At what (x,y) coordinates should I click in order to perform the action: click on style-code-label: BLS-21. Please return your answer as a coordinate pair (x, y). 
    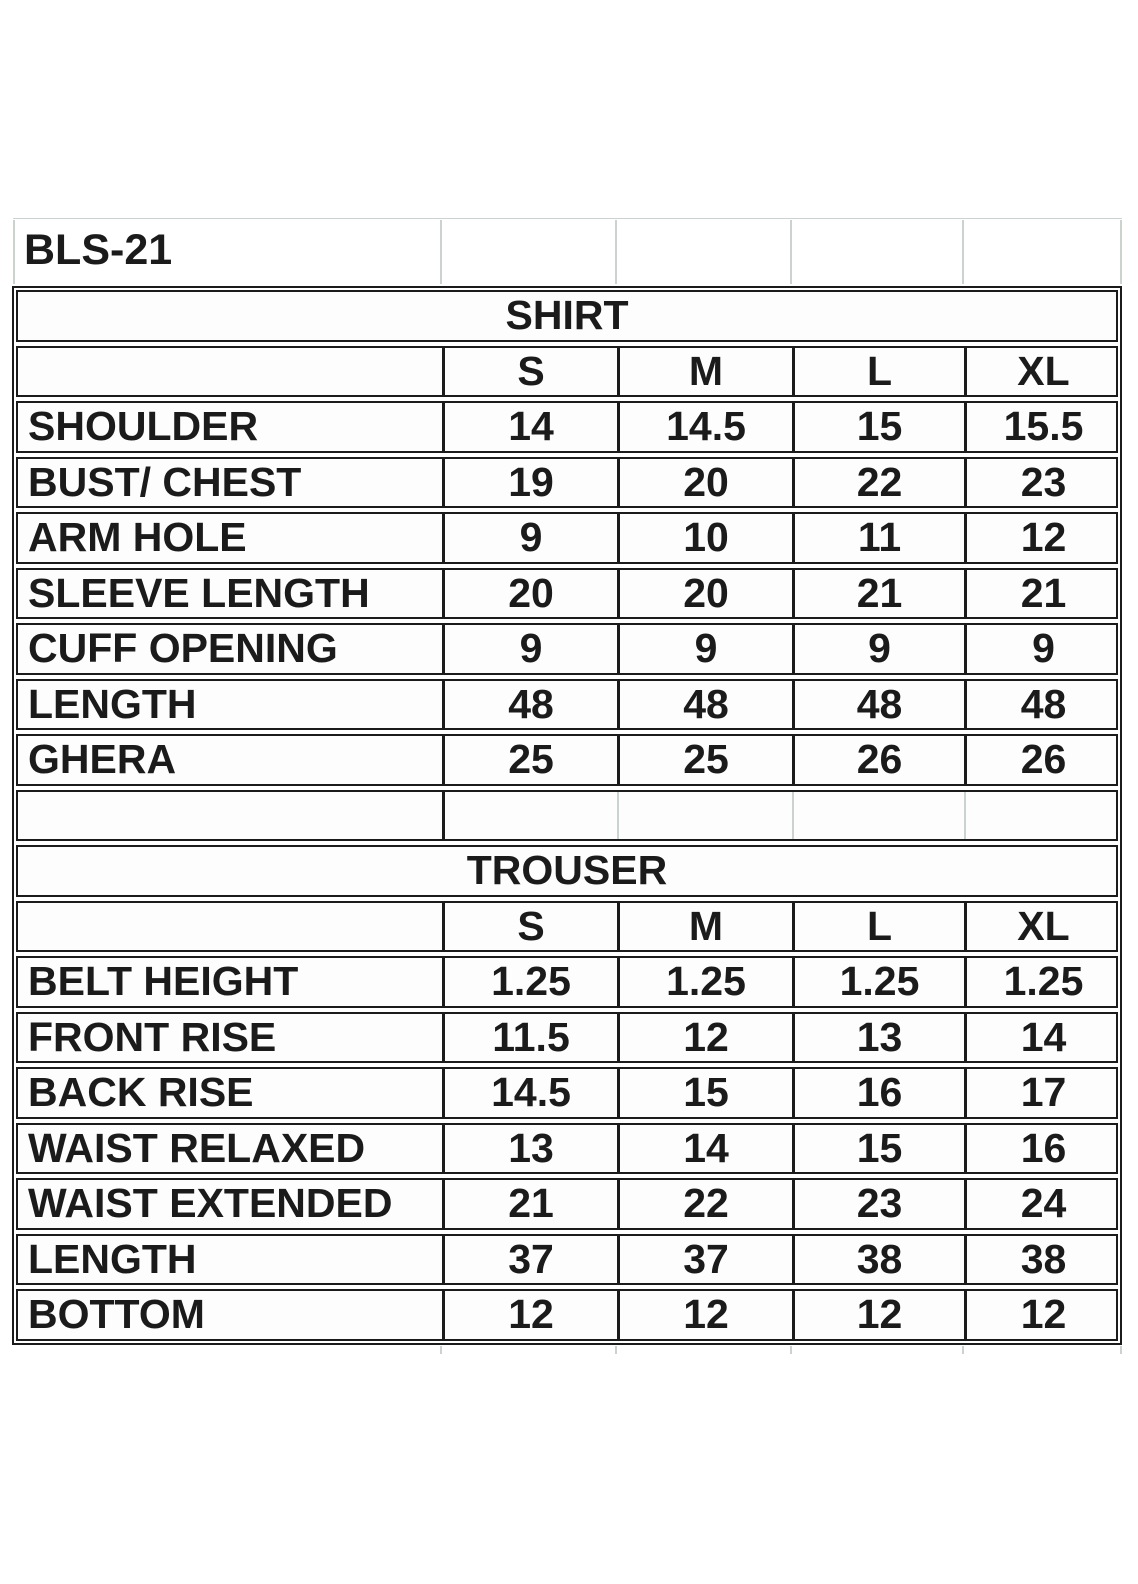
    Looking at the image, I should click on (98, 250).